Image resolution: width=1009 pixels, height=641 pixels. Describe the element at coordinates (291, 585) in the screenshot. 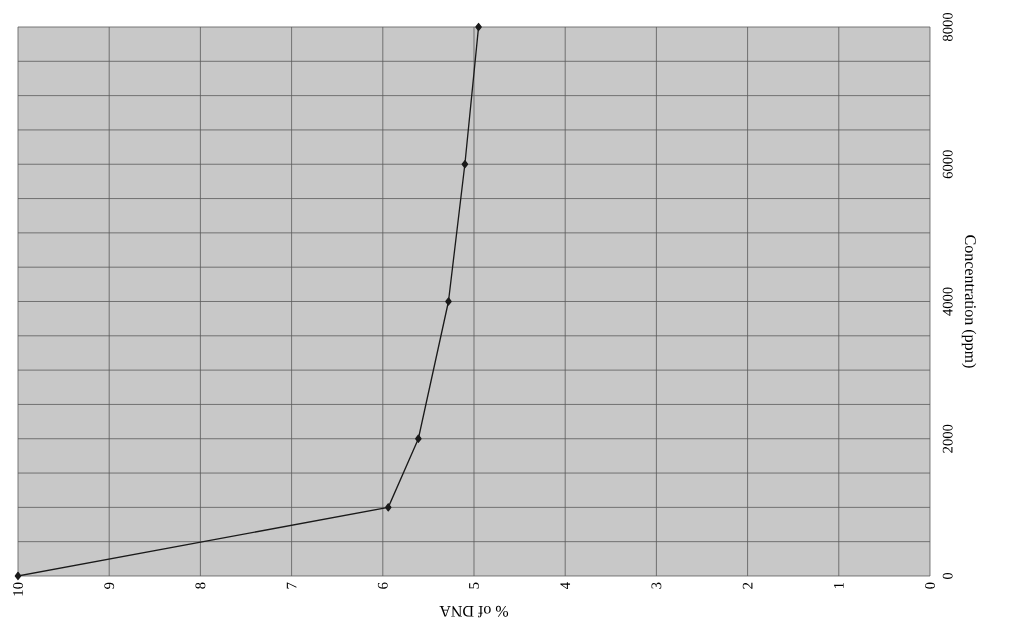

I see `x-tick-label: 7` at that location.